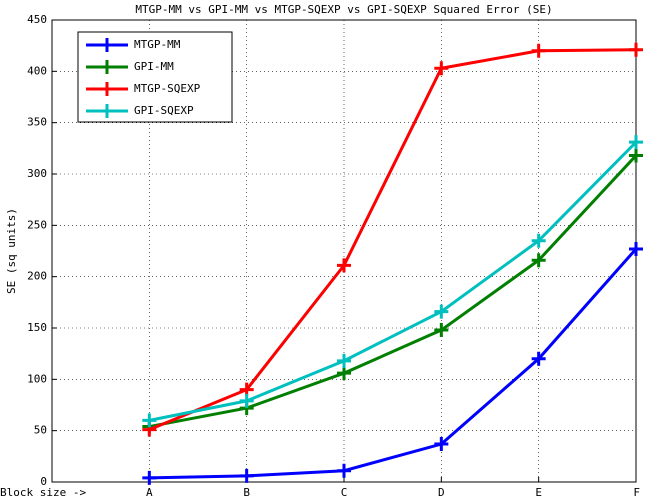 The width and height of the screenshot is (649, 500). What do you see at coordinates (157, 44) in the screenshot?
I see `legend-label: MTGP-MM` at bounding box center [157, 44].